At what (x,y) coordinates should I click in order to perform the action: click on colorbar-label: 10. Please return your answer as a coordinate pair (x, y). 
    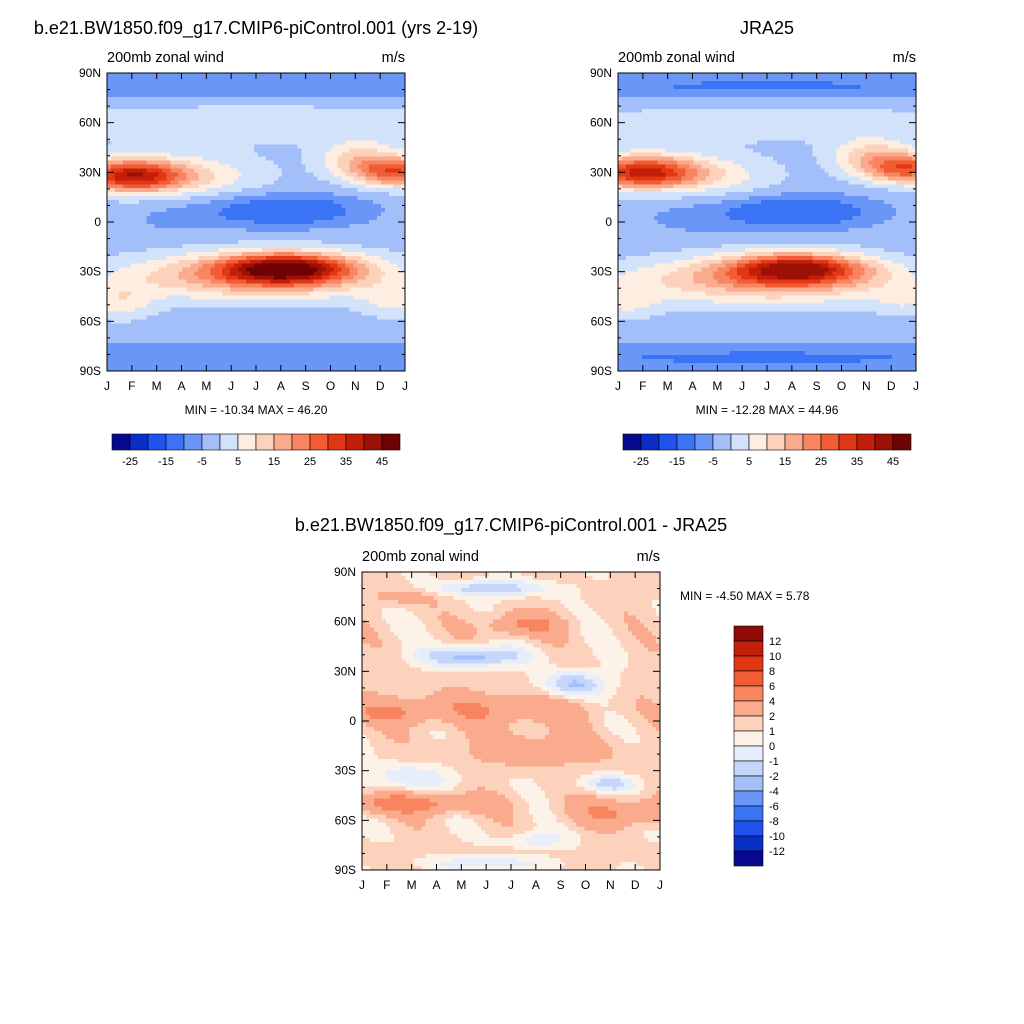
    Looking at the image, I should click on (775, 657).